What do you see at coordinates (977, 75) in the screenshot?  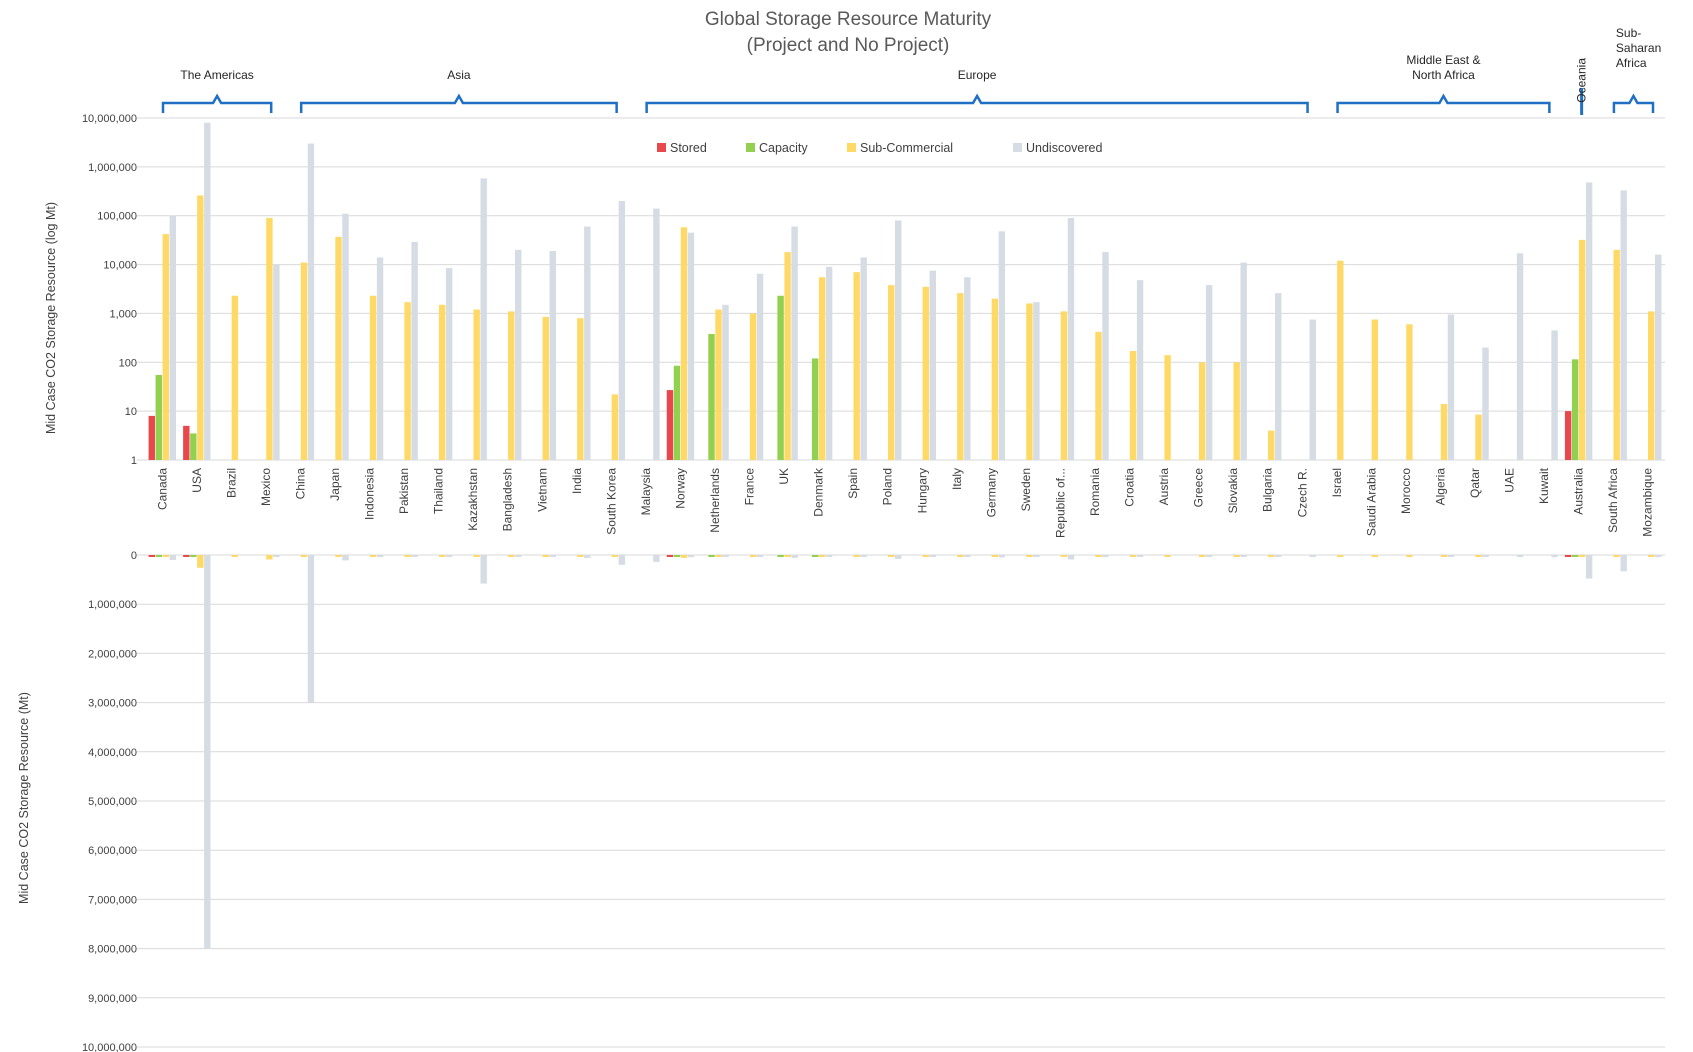 I see `region-label: Europe` at bounding box center [977, 75].